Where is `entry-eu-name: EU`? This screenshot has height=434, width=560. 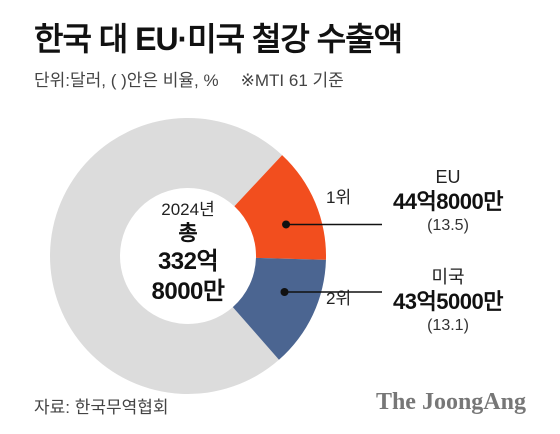
entry-eu-name: EU is located at coordinates (448, 177).